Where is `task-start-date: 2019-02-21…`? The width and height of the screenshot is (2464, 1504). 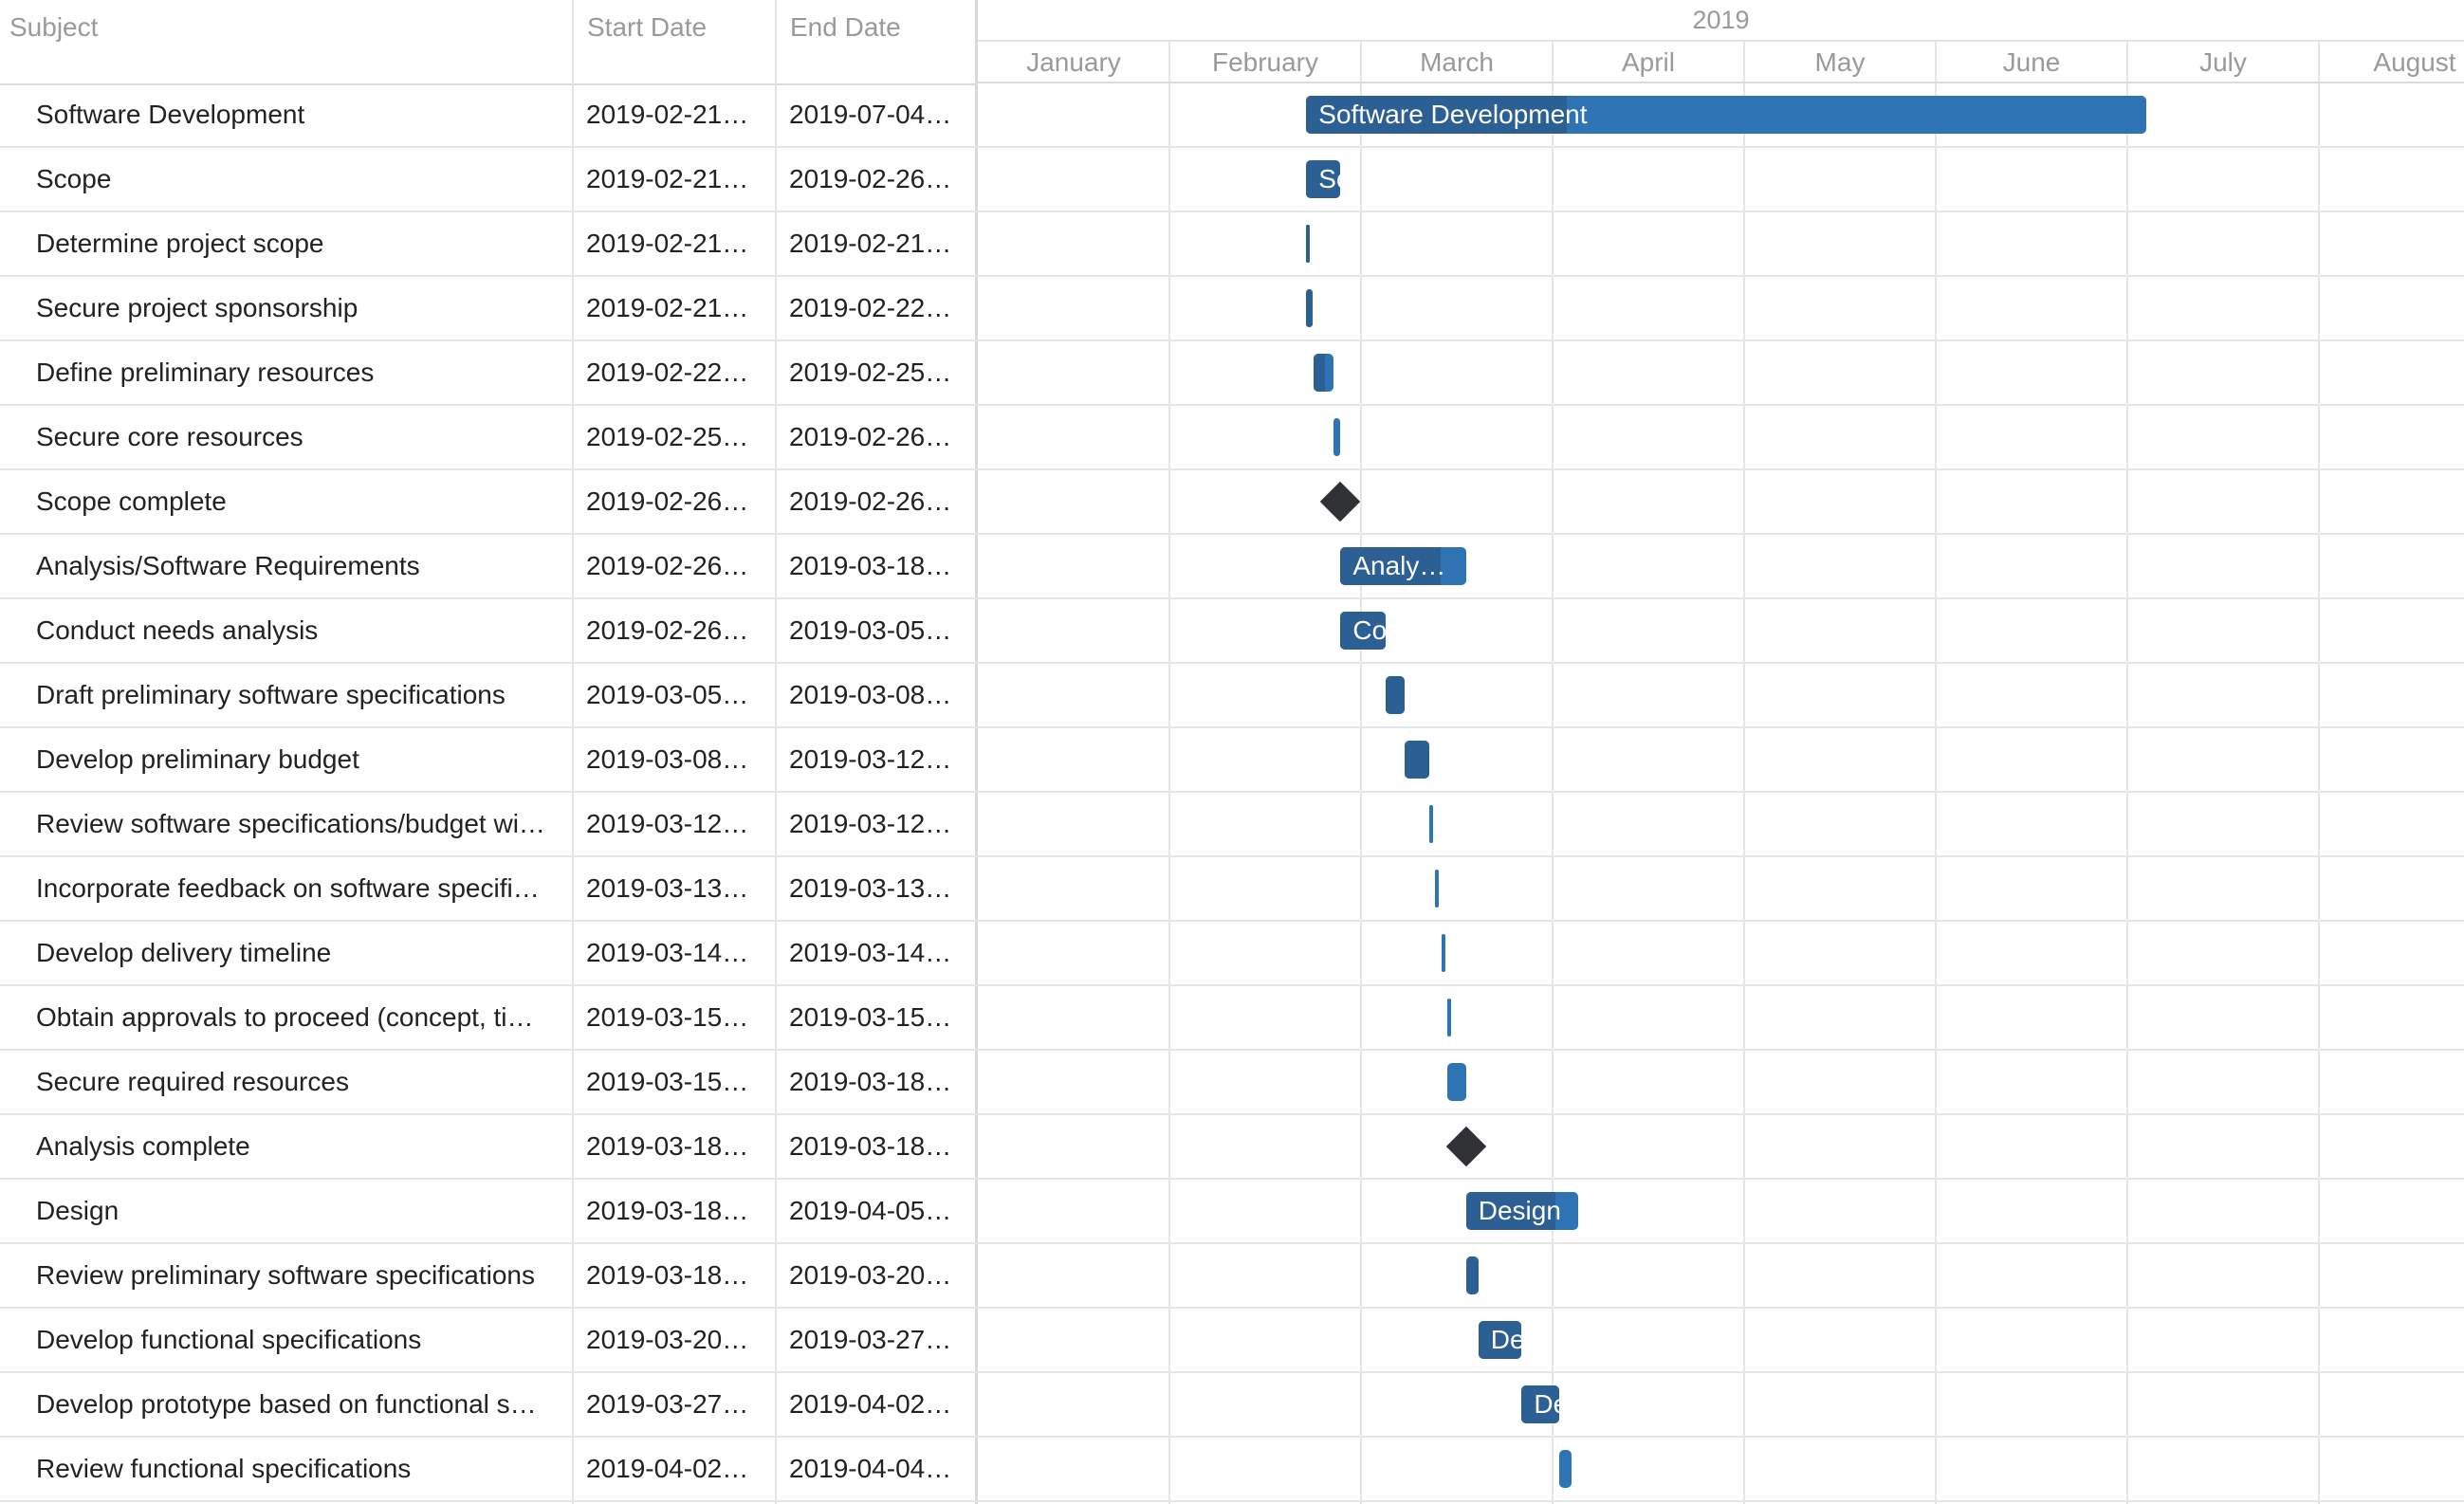 task-start-date: 2019-02-21… is located at coordinates (667, 178).